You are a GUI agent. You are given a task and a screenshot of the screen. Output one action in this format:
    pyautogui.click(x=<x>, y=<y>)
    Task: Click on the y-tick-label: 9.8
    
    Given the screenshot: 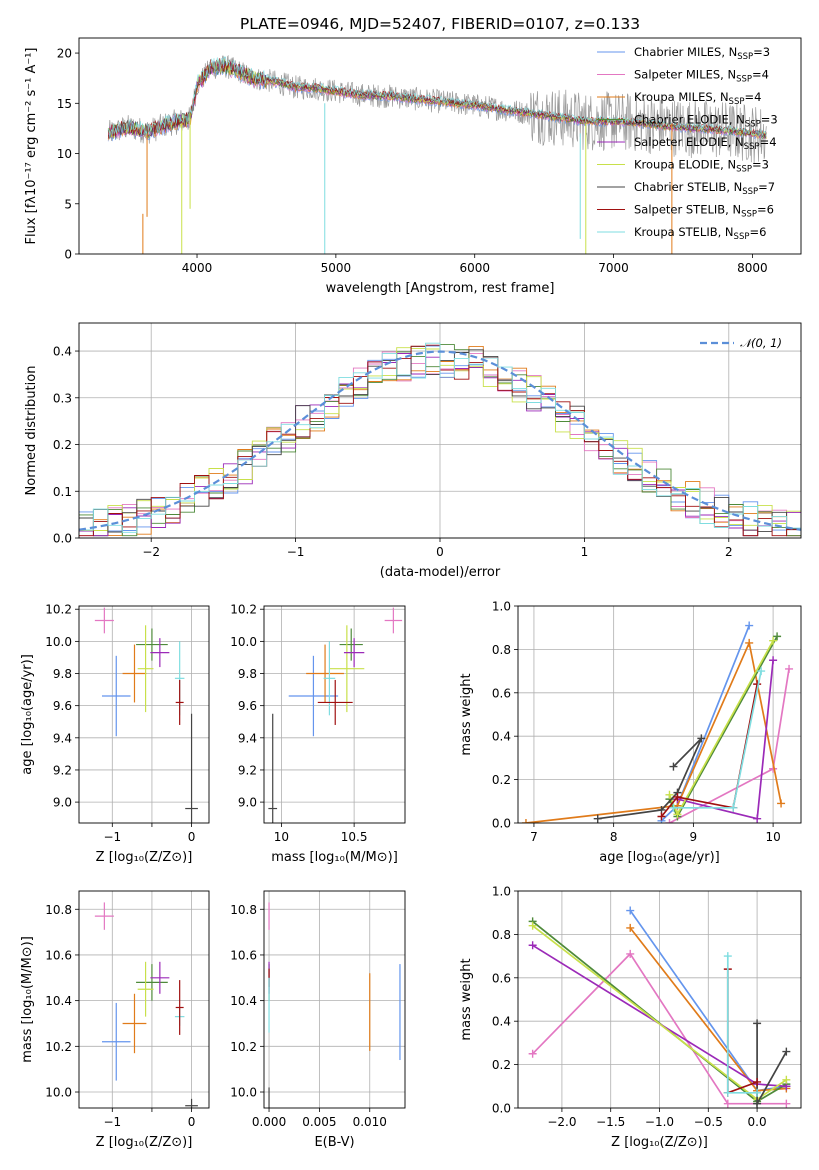 What is the action you would take?
    pyautogui.click(x=62, y=674)
    